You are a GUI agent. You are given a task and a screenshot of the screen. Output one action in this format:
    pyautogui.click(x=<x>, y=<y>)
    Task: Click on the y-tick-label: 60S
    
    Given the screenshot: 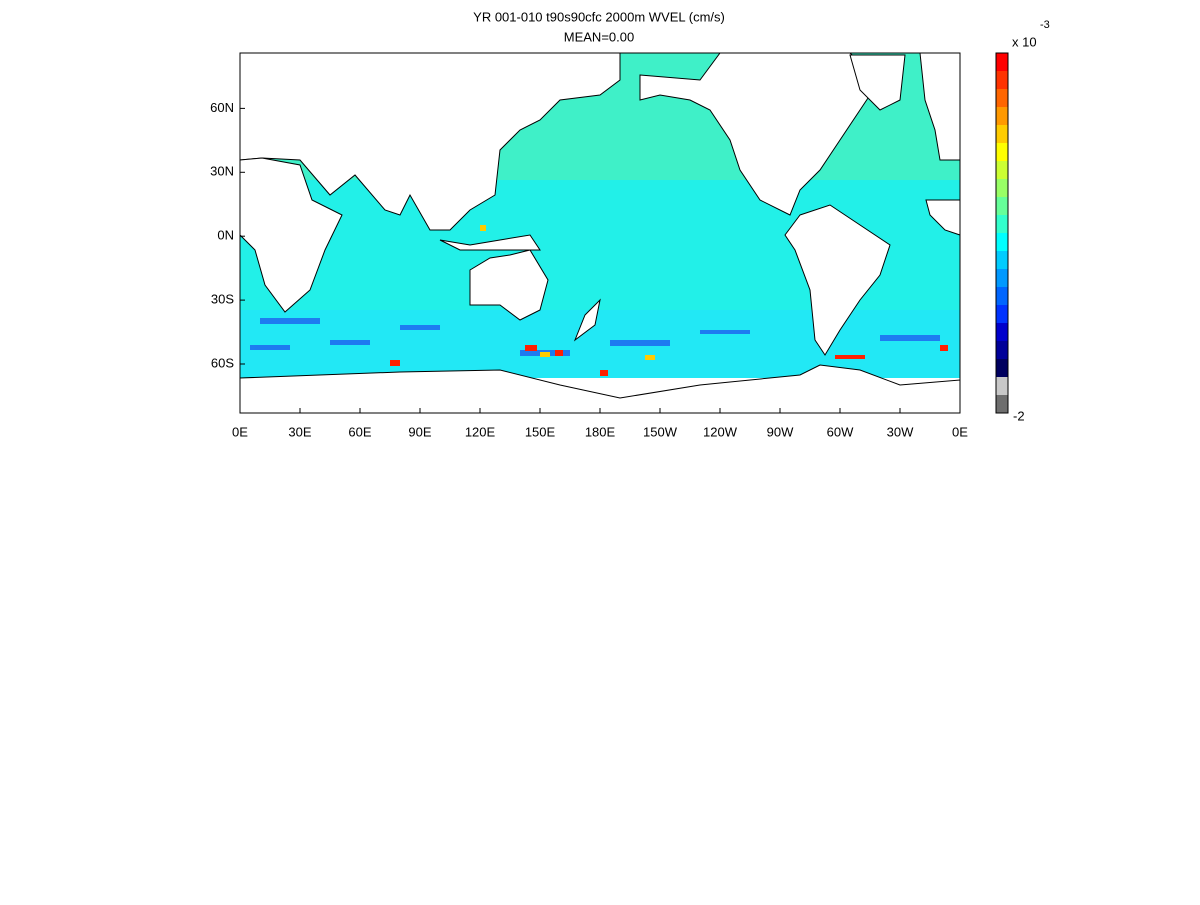 What is the action you would take?
    pyautogui.click(x=222, y=362)
    